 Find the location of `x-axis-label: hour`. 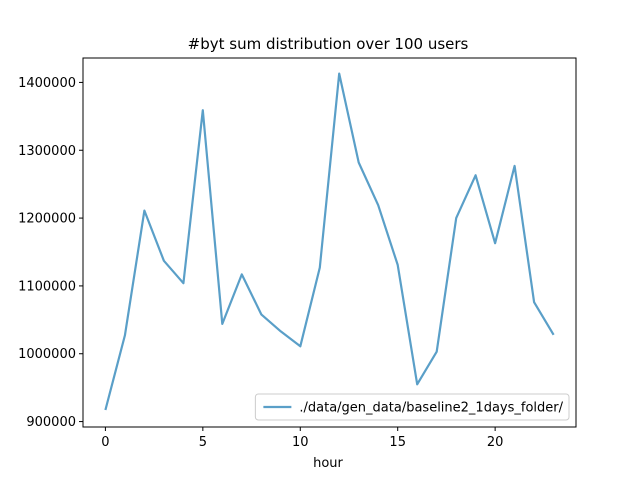

x-axis-label: hour is located at coordinates (328, 463).